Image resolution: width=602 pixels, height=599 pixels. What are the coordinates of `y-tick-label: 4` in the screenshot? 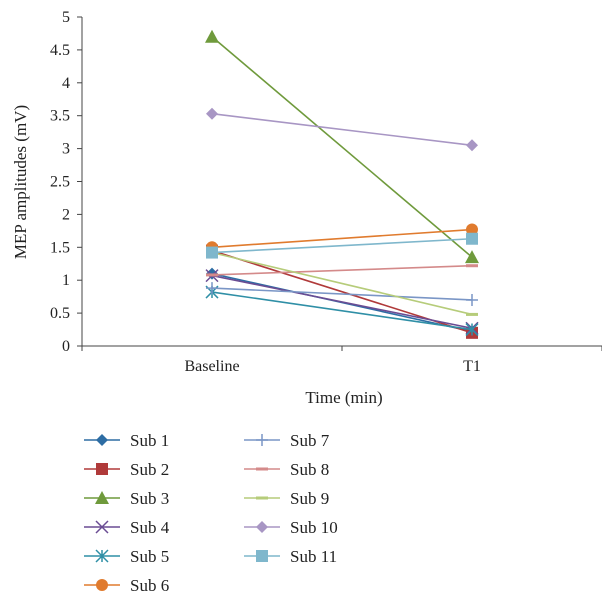 It's located at (66, 83).